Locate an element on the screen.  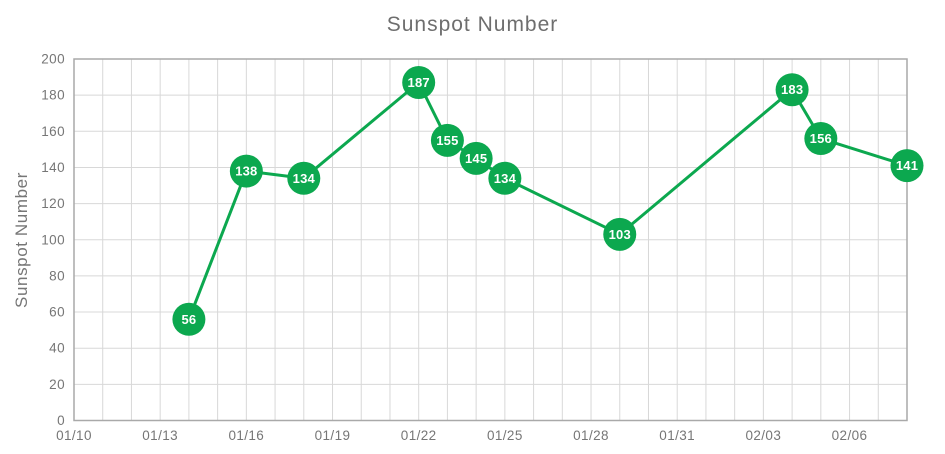
data-point-value-label: 183 is located at coordinates (792, 89).